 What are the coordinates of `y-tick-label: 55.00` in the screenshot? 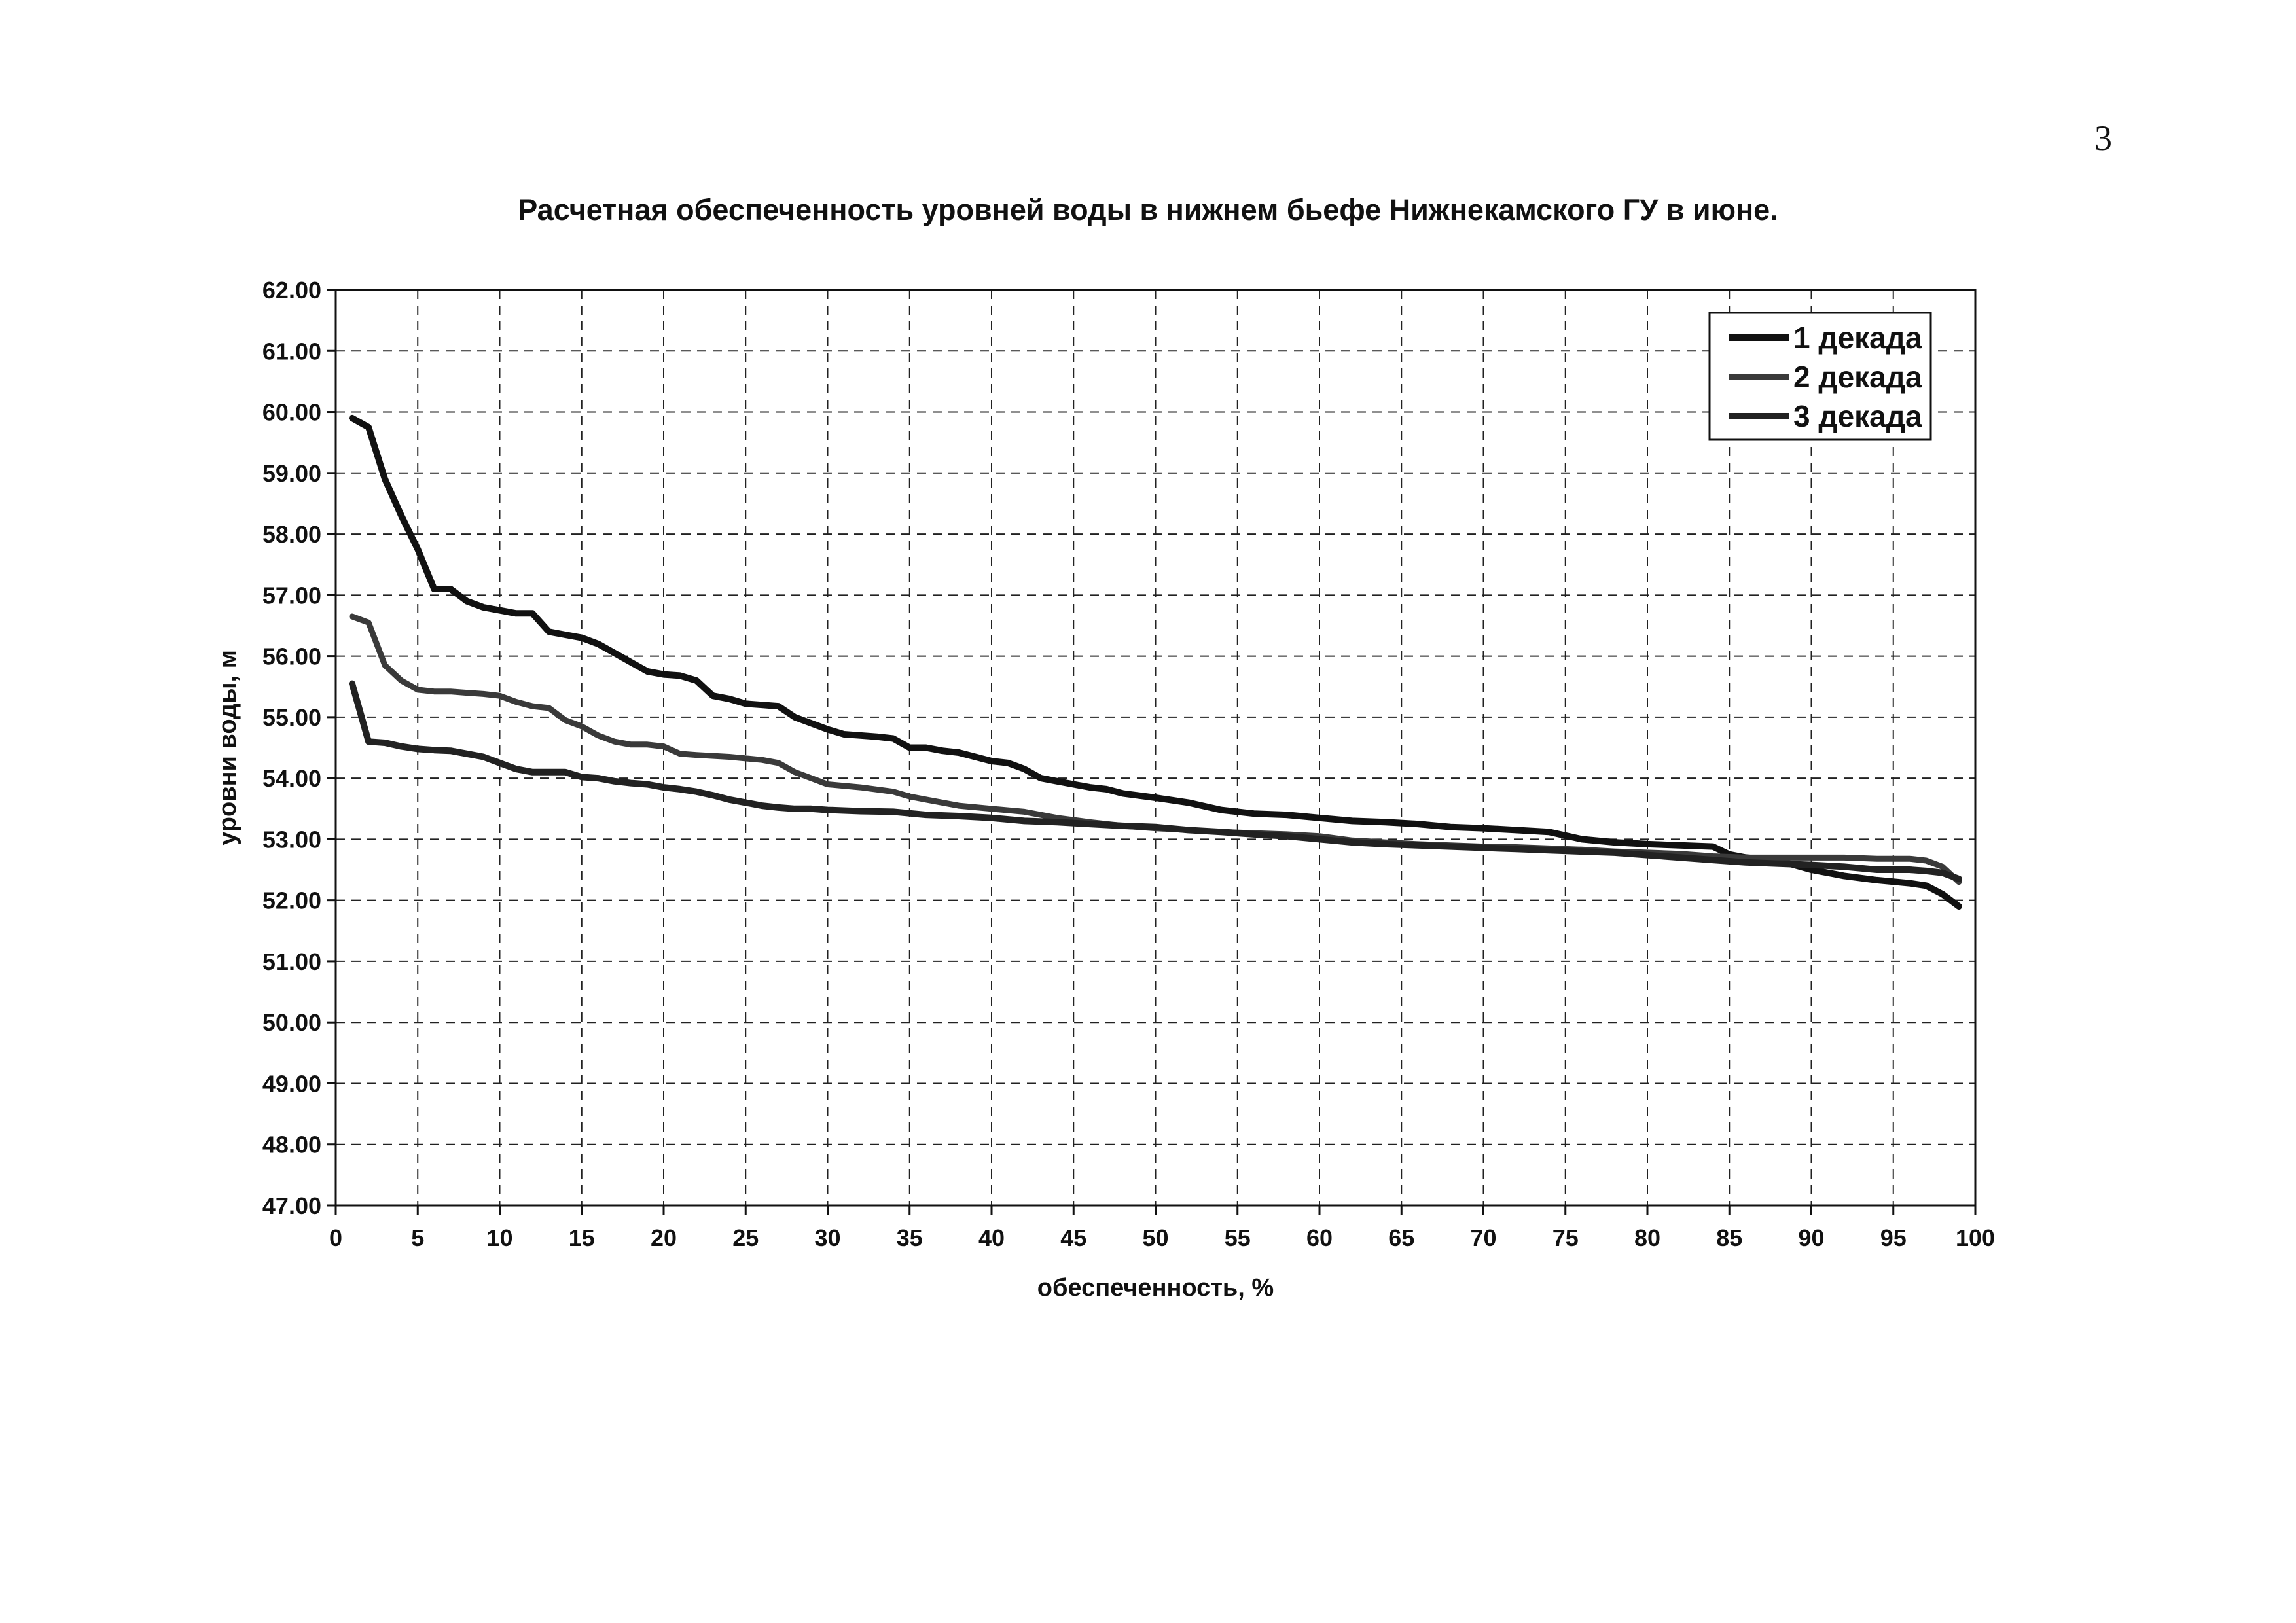 It's located at (291, 718).